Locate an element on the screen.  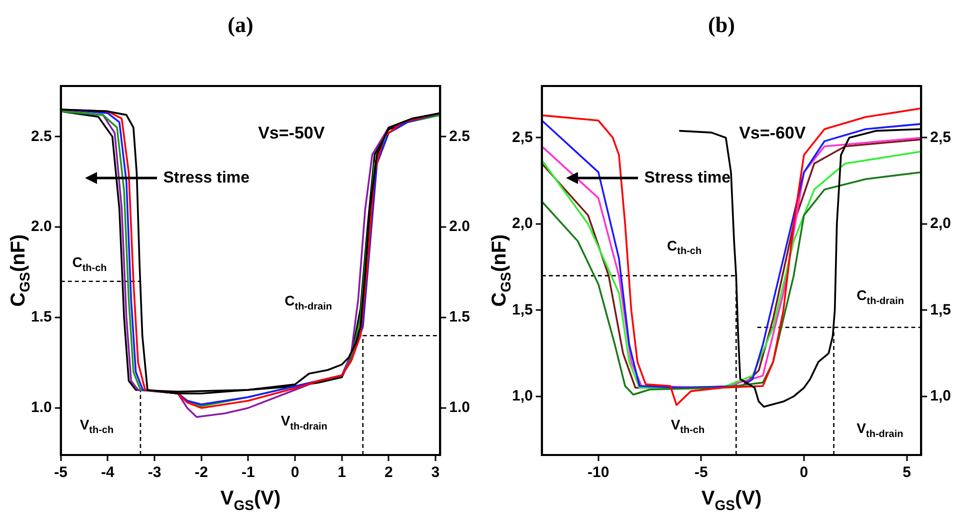
y2-tick-label: 1.5 is located at coordinates (459, 317).